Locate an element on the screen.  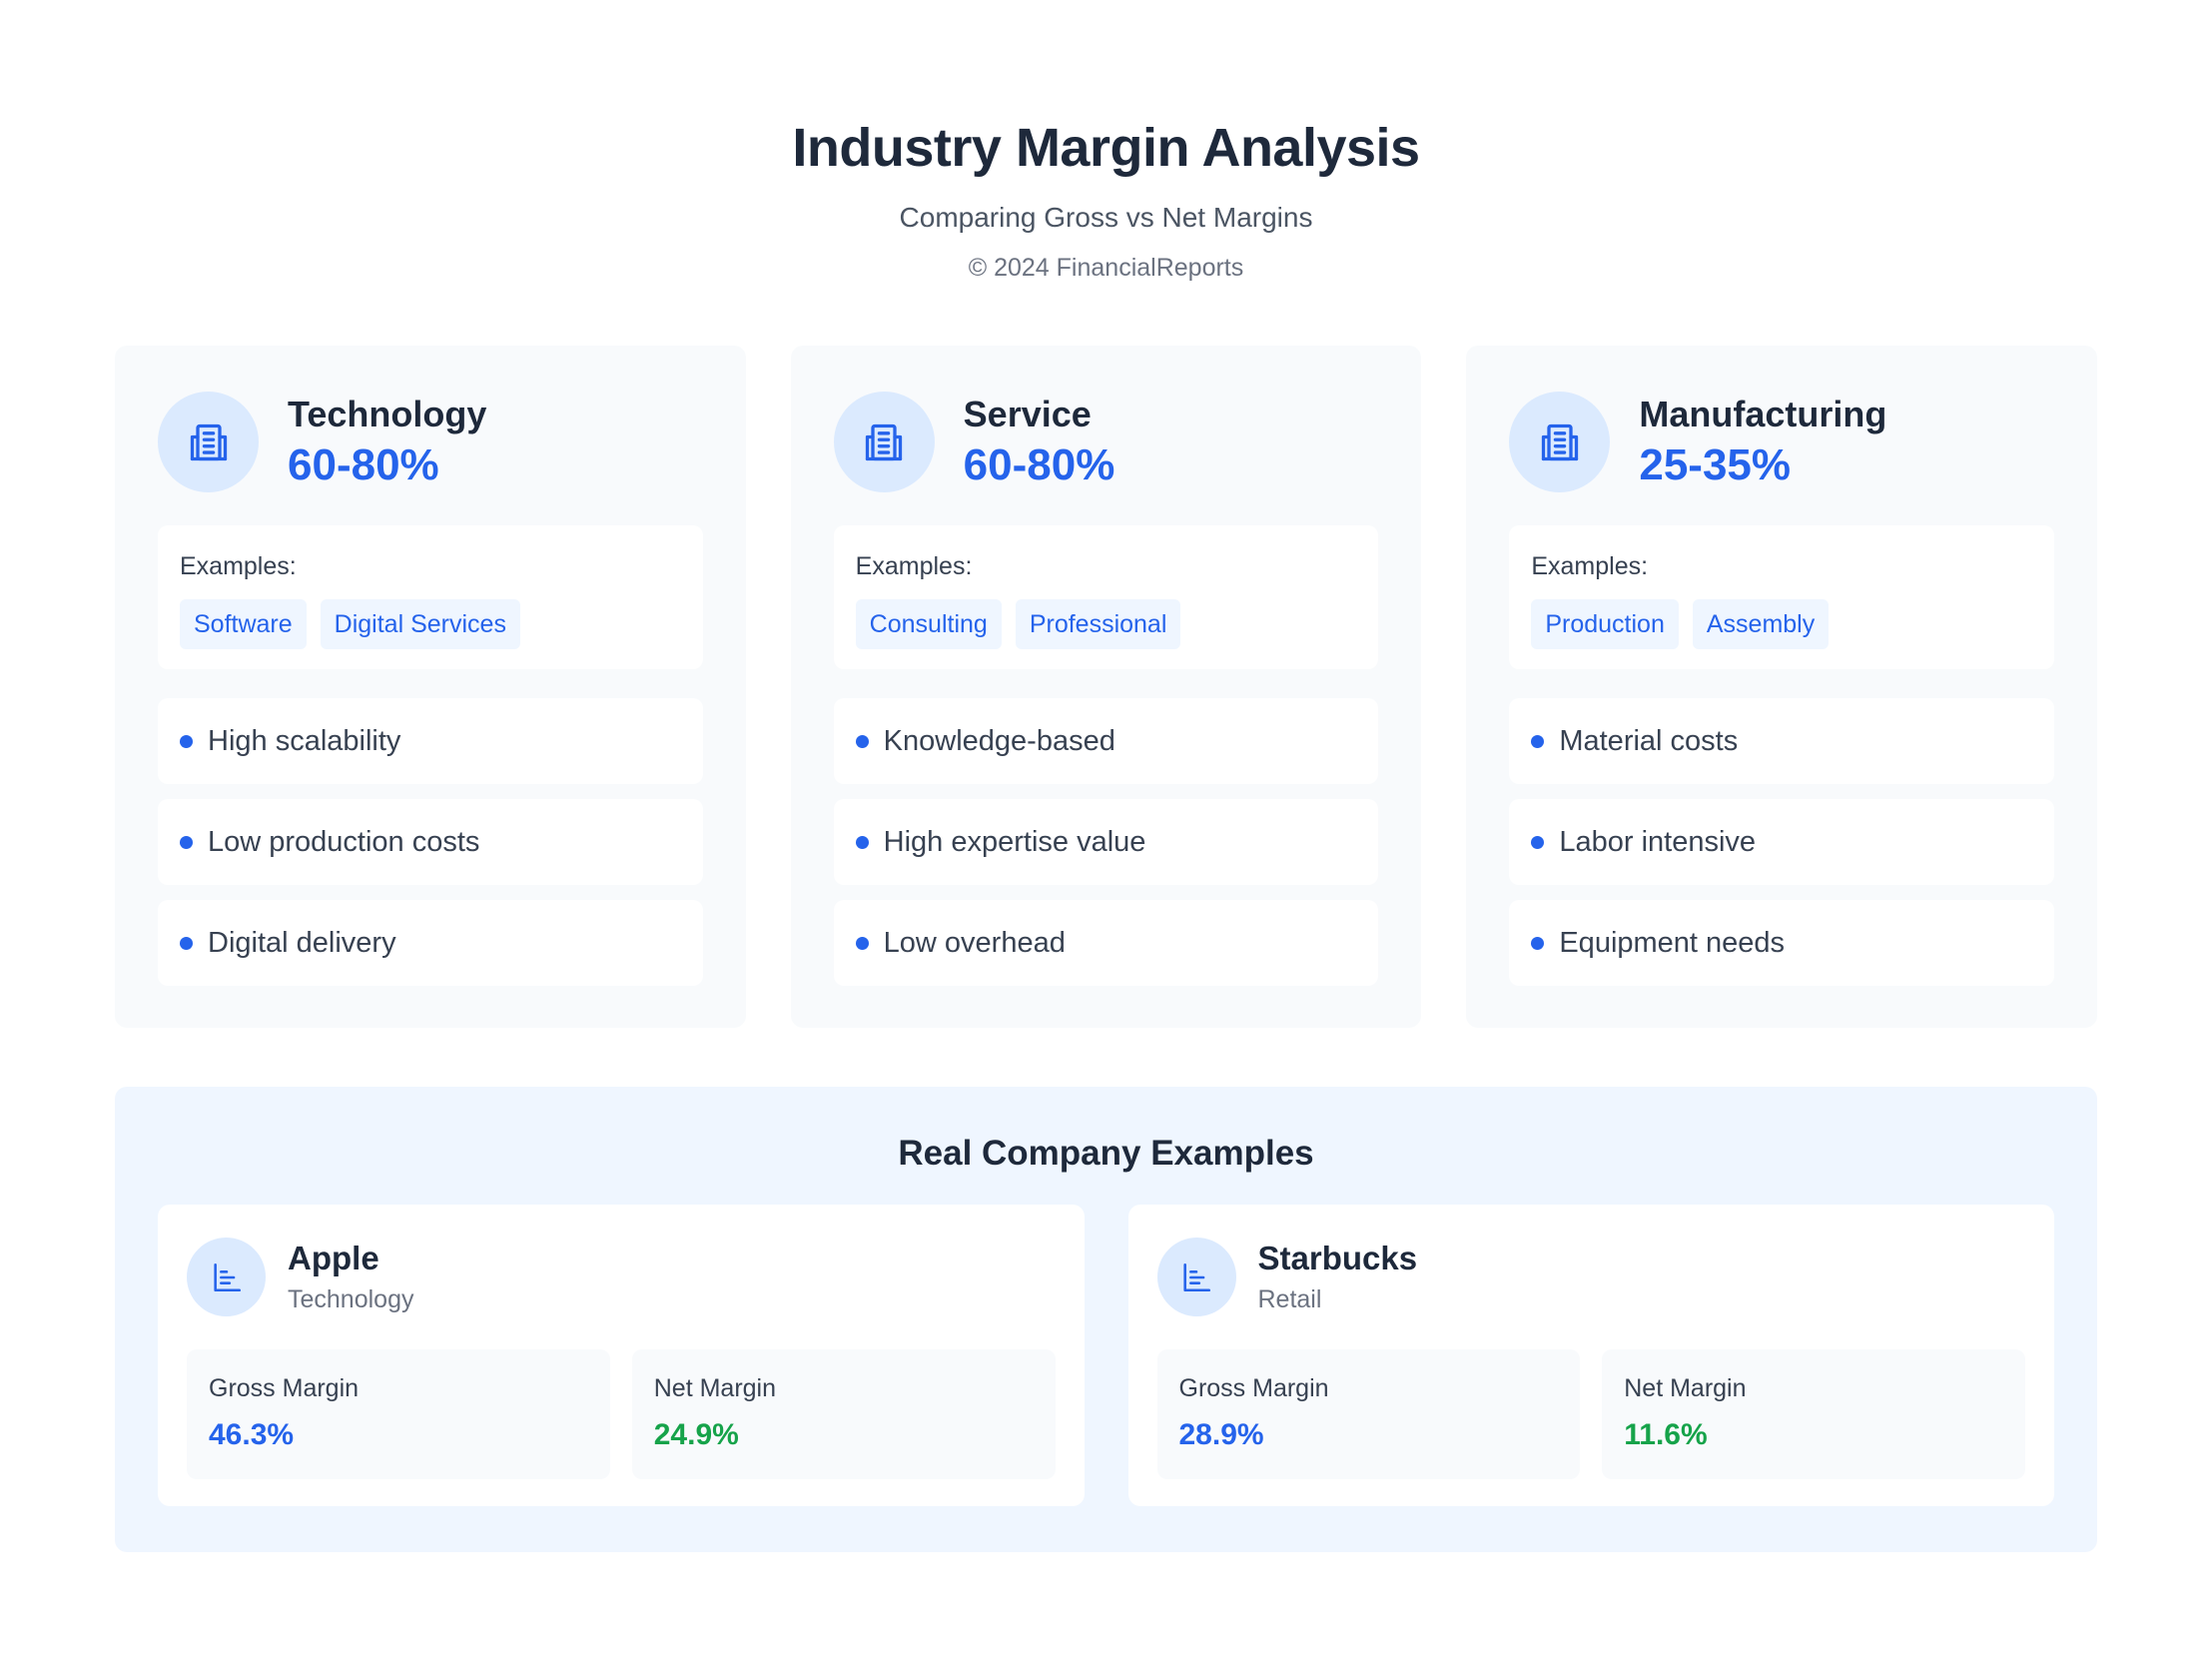
feature-item: Material costs is located at coordinates (1782, 741).